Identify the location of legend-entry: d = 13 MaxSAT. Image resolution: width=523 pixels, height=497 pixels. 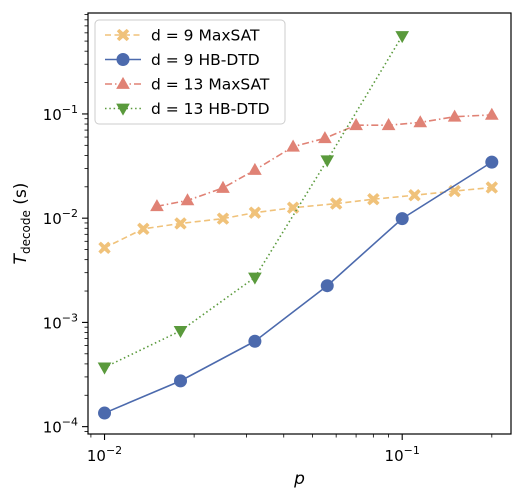
(187, 85).